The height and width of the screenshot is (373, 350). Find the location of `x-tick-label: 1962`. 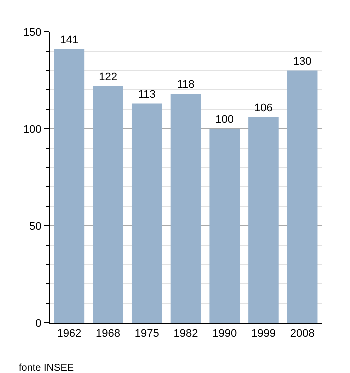

x-tick-label: 1962 is located at coordinates (69, 334).